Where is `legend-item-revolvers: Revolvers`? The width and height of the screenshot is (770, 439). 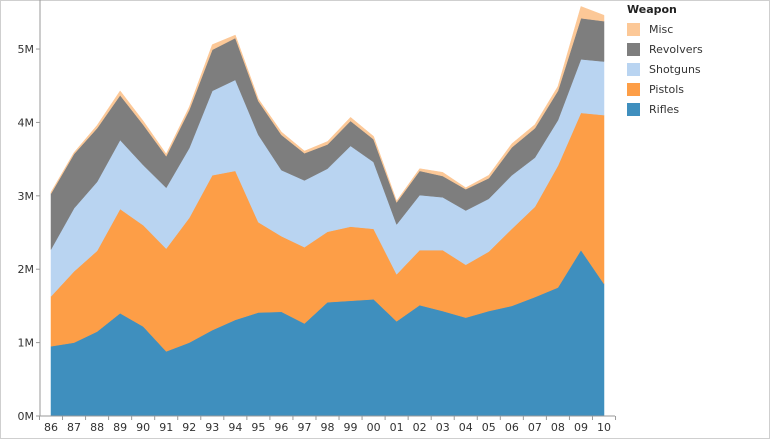
legend-item-revolvers: Revolvers is located at coordinates (696, 49).